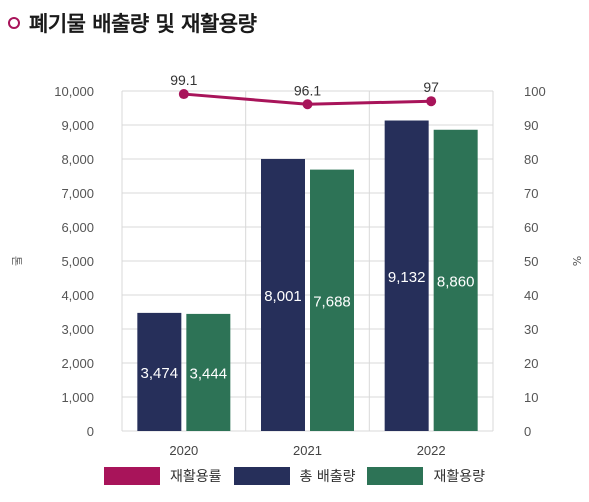  Describe the element at coordinates (162, 476) in the screenshot. I see `legend-item-rate: 재활용률` at that location.